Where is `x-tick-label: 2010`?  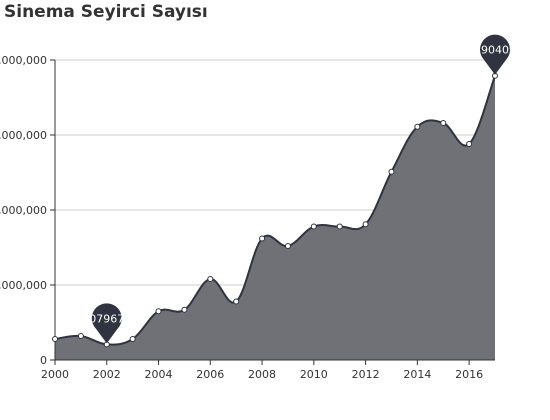 x-tick-label: 2010 is located at coordinates (314, 374).